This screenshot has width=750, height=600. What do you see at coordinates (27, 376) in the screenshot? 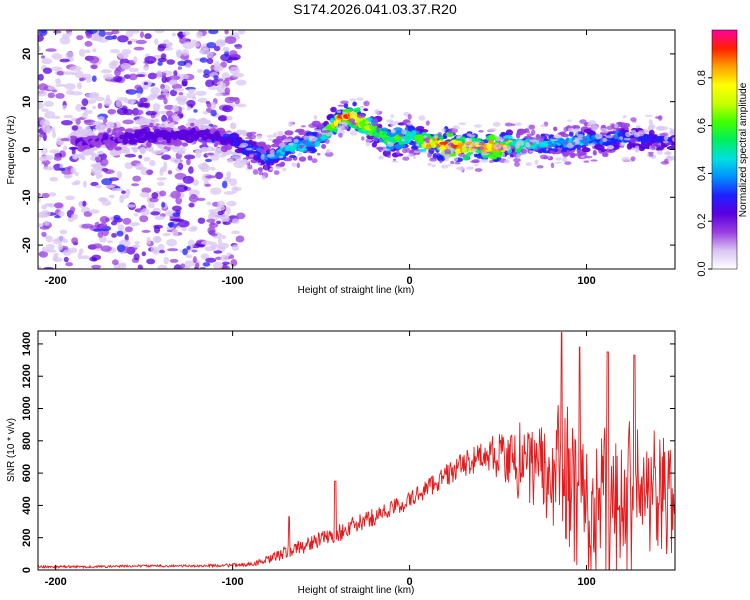
I see `snr-ytick-label: 1200` at bounding box center [27, 376].